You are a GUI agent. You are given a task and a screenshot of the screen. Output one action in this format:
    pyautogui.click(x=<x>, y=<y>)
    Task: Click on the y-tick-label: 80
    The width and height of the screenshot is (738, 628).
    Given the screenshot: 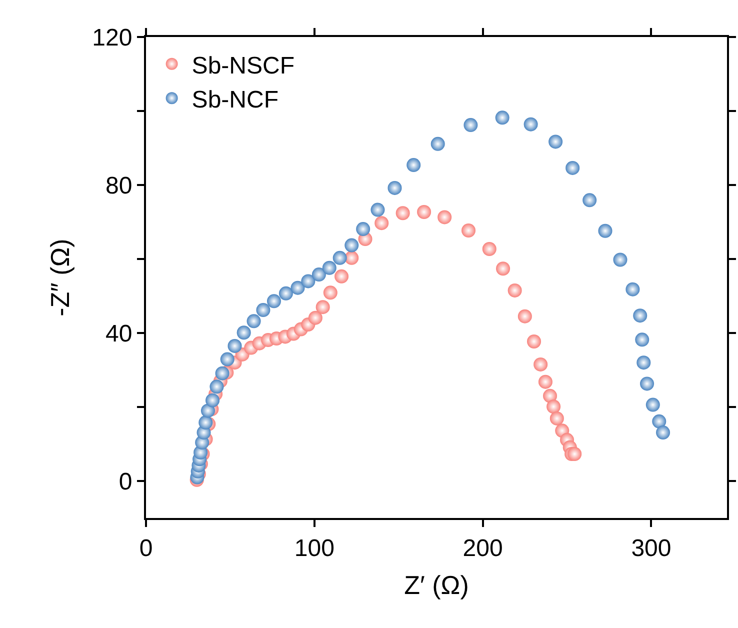 What is the action you would take?
    pyautogui.click(x=118, y=186)
    